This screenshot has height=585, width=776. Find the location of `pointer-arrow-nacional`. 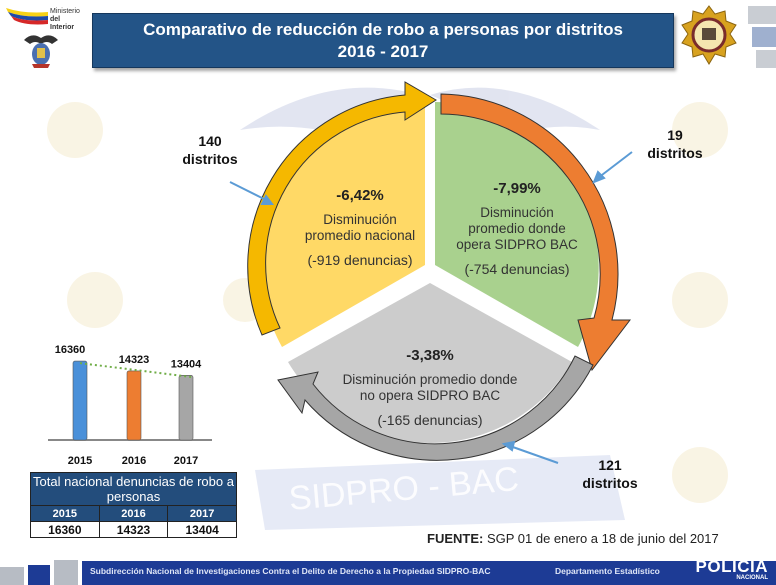

pointer-arrow-nacional is located at coordinates (249, 191).